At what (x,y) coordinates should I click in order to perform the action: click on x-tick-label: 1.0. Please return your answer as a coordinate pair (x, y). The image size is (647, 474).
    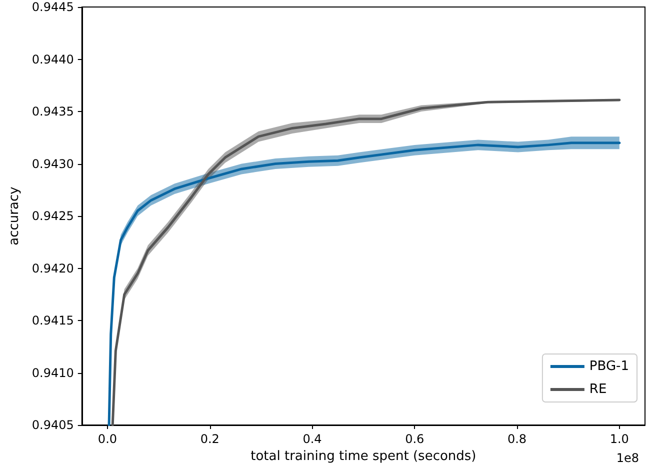
    Looking at the image, I should click on (619, 439).